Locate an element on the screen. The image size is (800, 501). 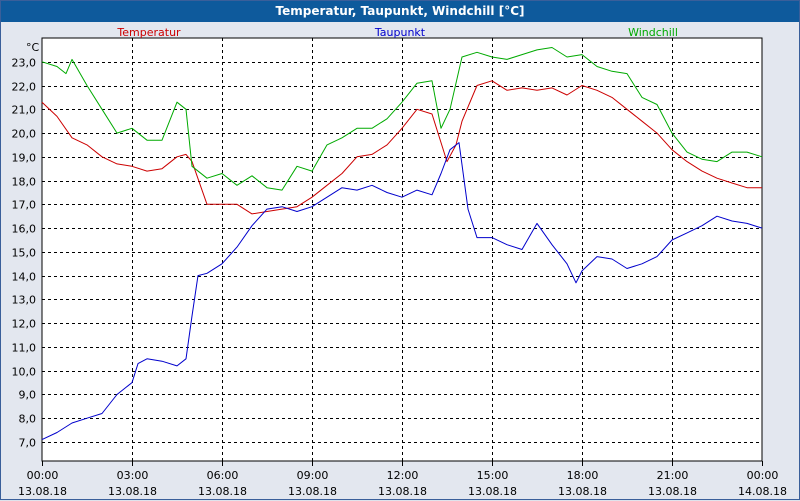
y-tick-label: 21,0 is located at coordinates (24, 110).